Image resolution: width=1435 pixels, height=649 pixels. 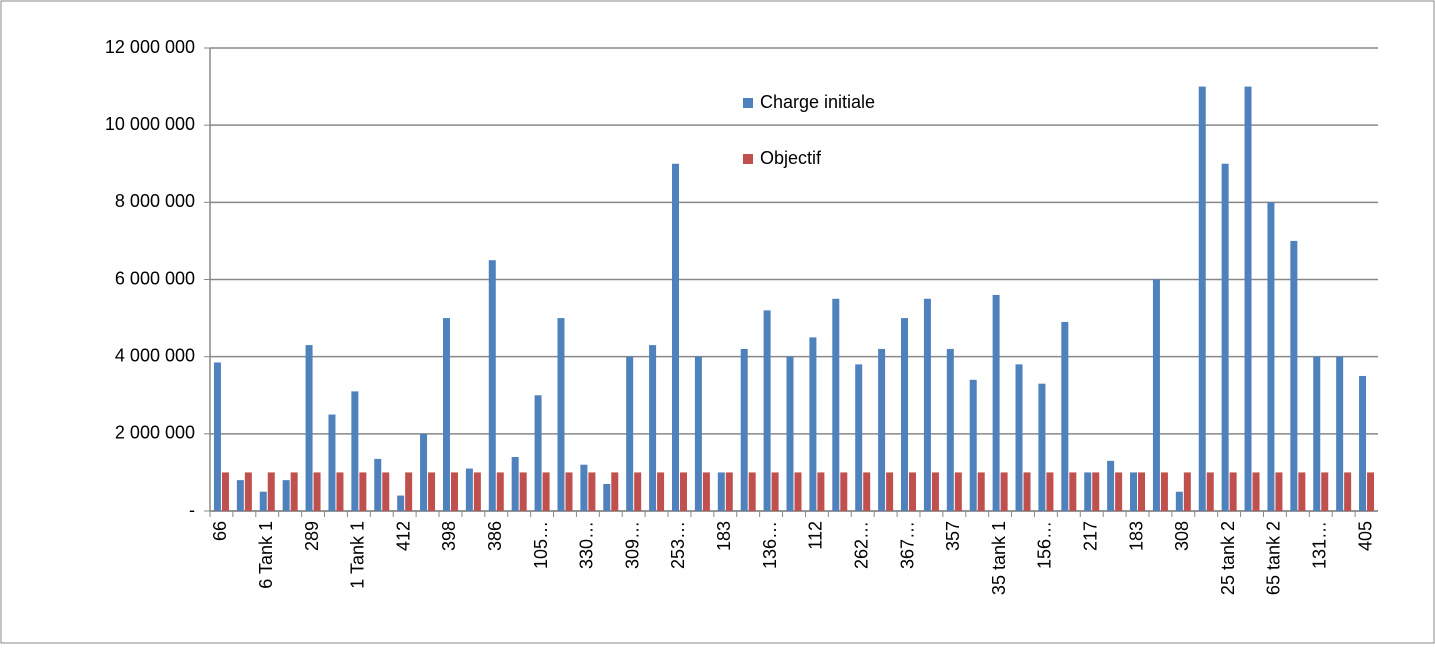 I want to click on x-tick-label: 398, so click(x=449, y=536).